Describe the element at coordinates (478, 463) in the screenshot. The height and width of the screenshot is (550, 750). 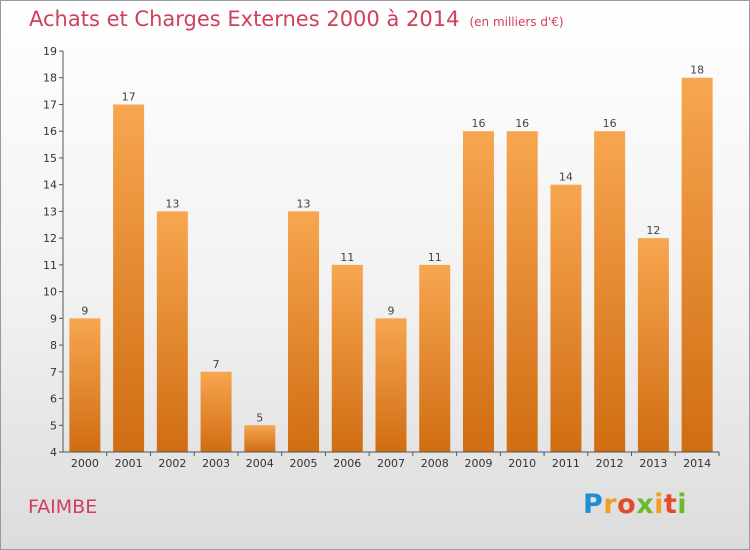
I see `x-tick-label: 2009` at that location.